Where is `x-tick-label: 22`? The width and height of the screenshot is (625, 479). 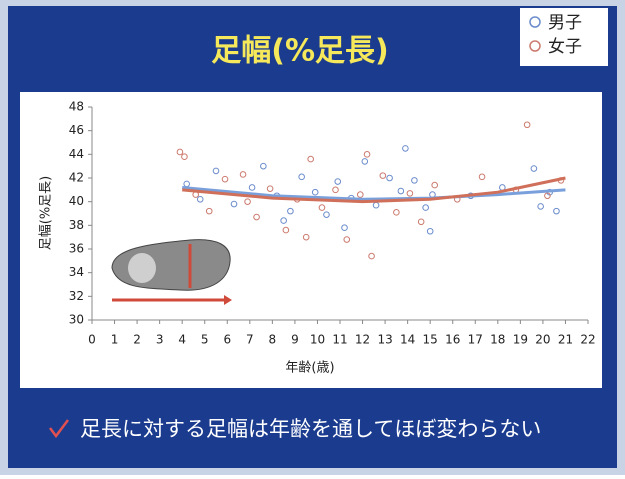 x-tick-label: 22 is located at coordinates (587, 340).